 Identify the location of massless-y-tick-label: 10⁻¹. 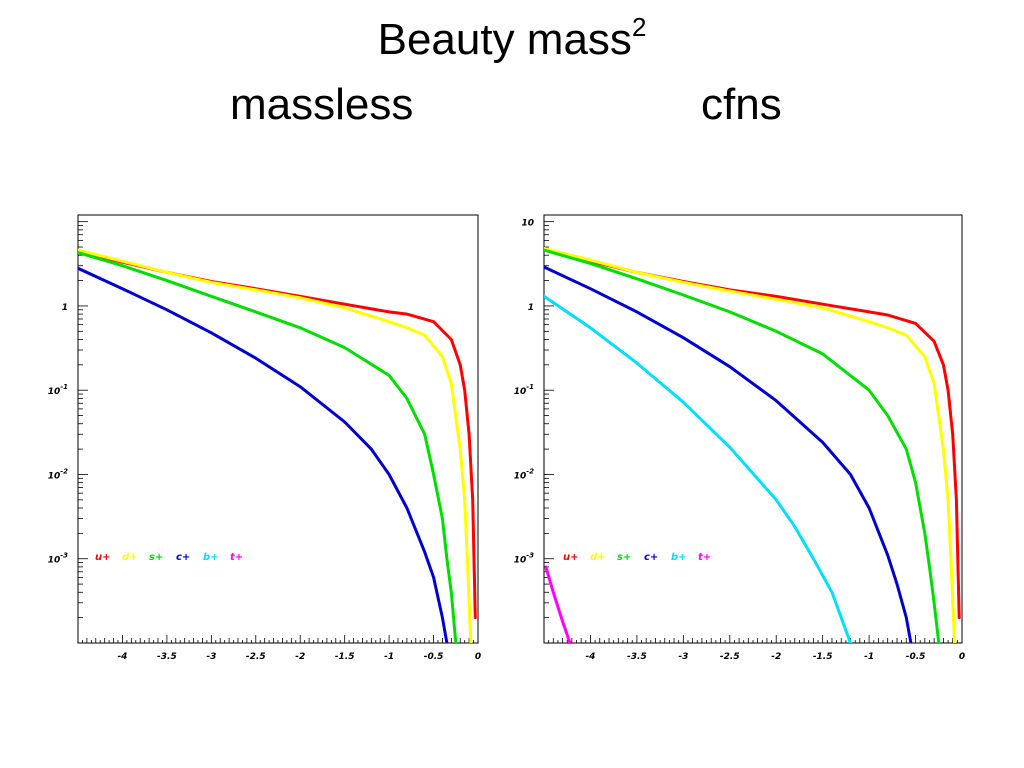
(58, 390).